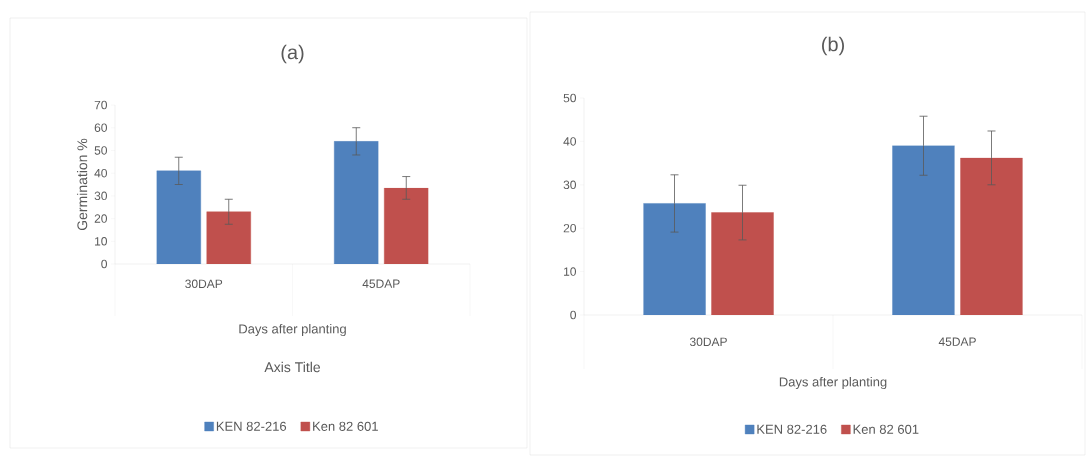 This screenshot has height=458, width=1087. I want to click on y-axis-title: Germination %, so click(82, 184).